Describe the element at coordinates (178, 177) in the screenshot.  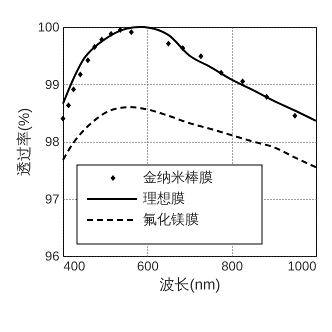
I see `legend-label: 金纳米棒膜` at that location.